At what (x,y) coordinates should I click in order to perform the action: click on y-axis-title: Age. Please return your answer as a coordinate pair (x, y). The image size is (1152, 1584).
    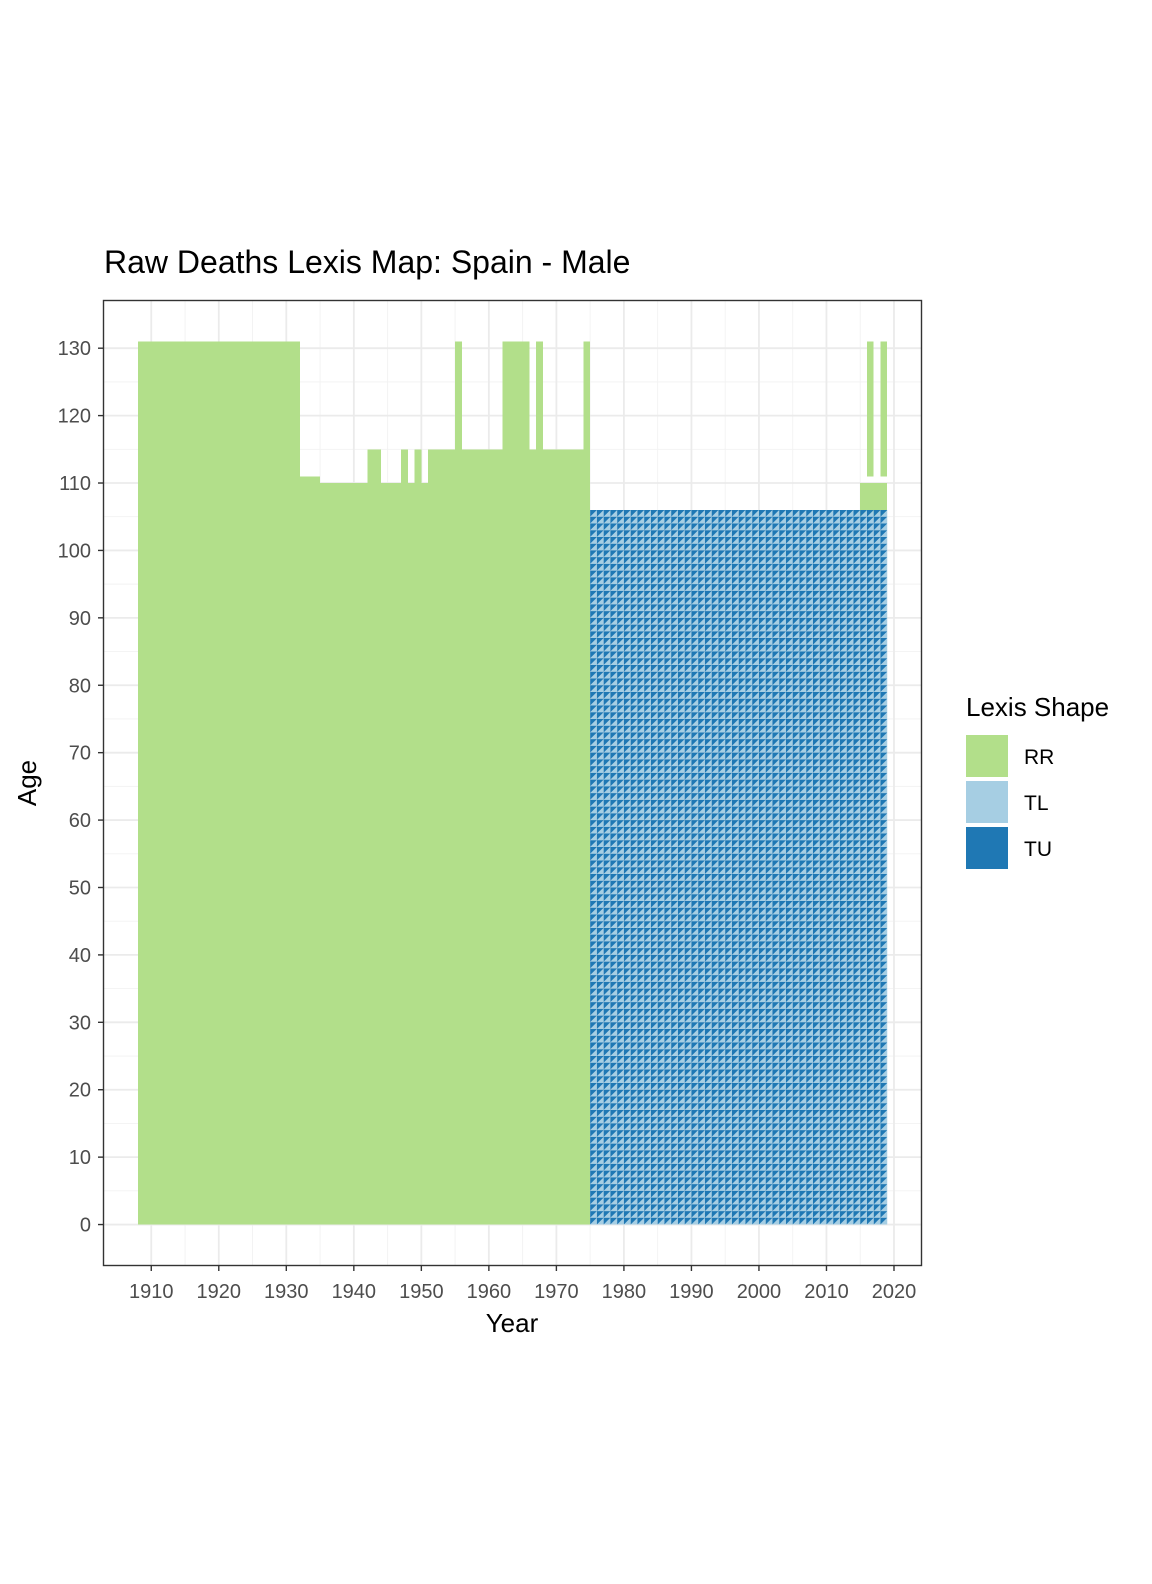
    Looking at the image, I should click on (27, 783).